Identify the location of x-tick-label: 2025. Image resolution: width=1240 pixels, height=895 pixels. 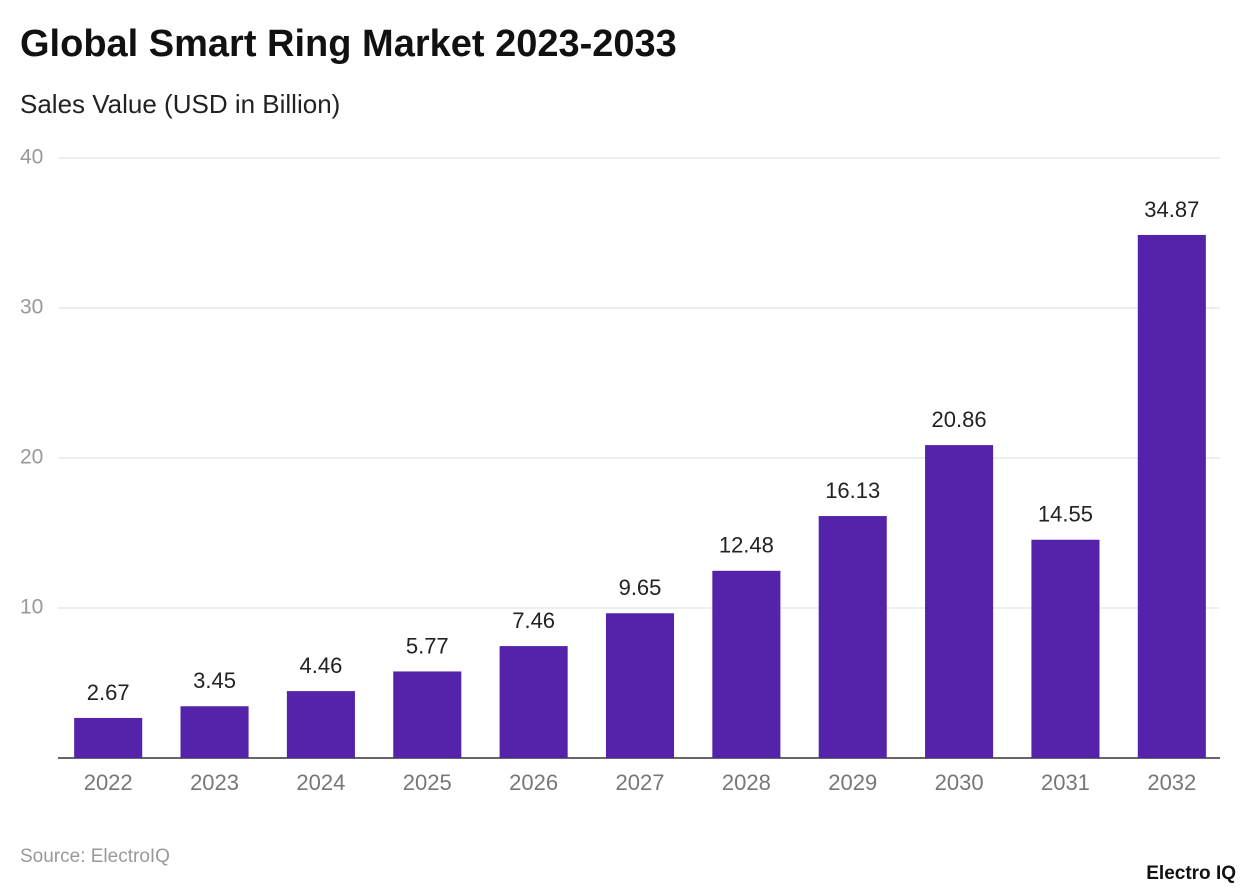
(427, 782).